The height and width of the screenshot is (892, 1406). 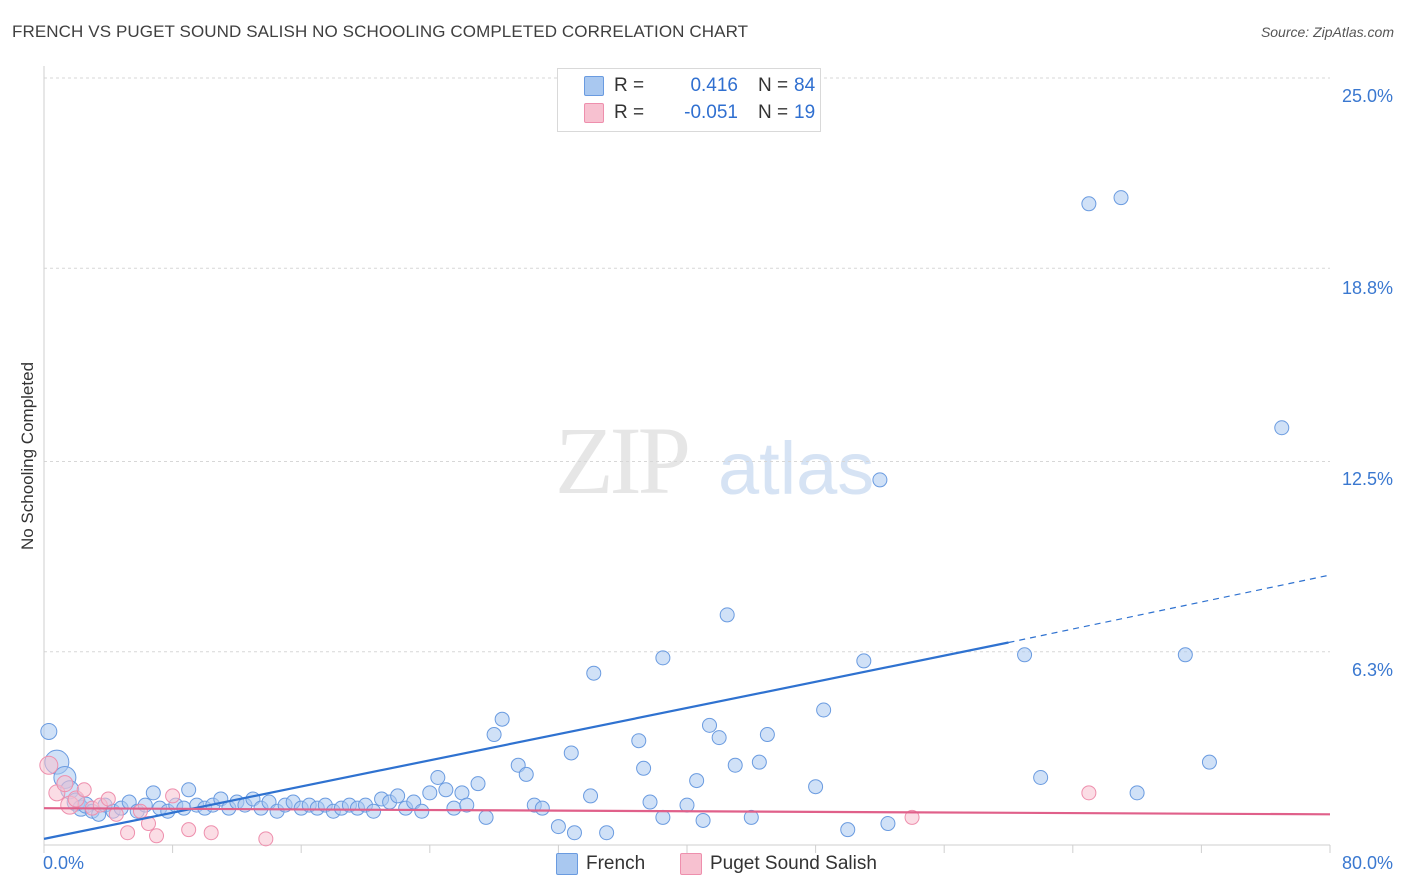 What do you see at coordinates (27, 456) in the screenshot?
I see `y-axis-label: No Schooling Completed` at bounding box center [27, 456].